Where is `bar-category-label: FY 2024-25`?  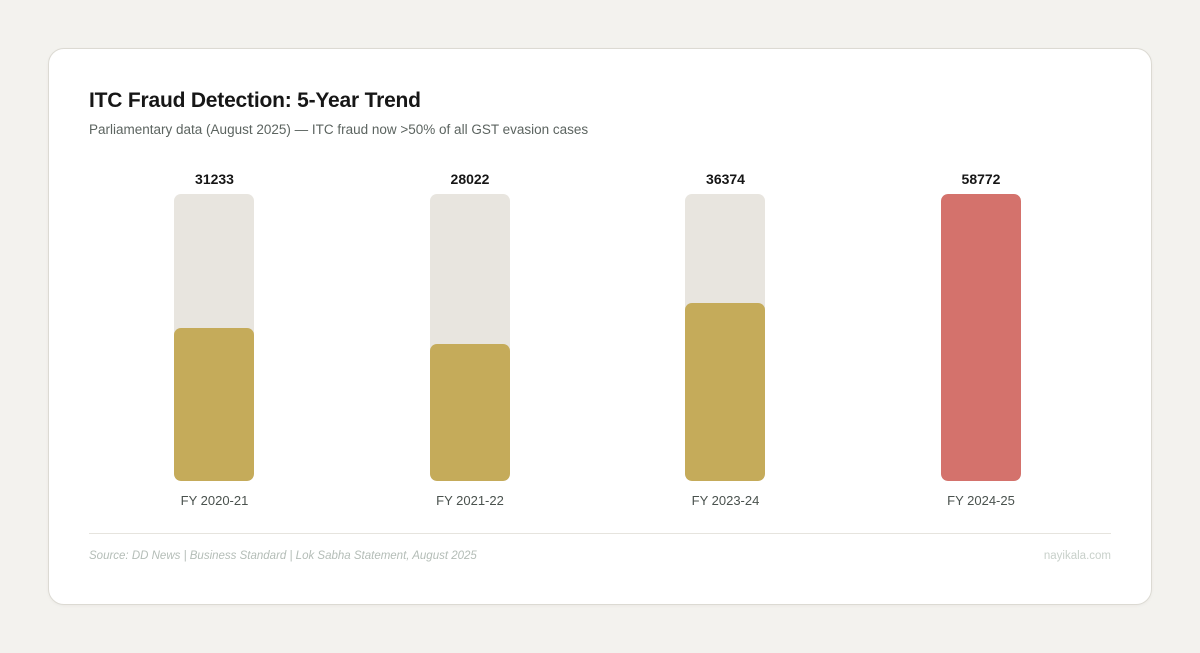 bar-category-label: FY 2024-25 is located at coordinates (981, 500).